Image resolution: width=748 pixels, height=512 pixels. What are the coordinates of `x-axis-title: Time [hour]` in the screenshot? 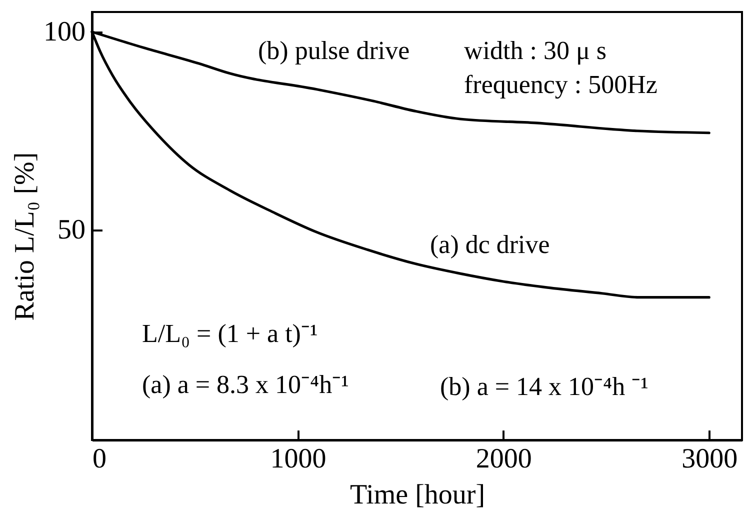 It's located at (418, 495).